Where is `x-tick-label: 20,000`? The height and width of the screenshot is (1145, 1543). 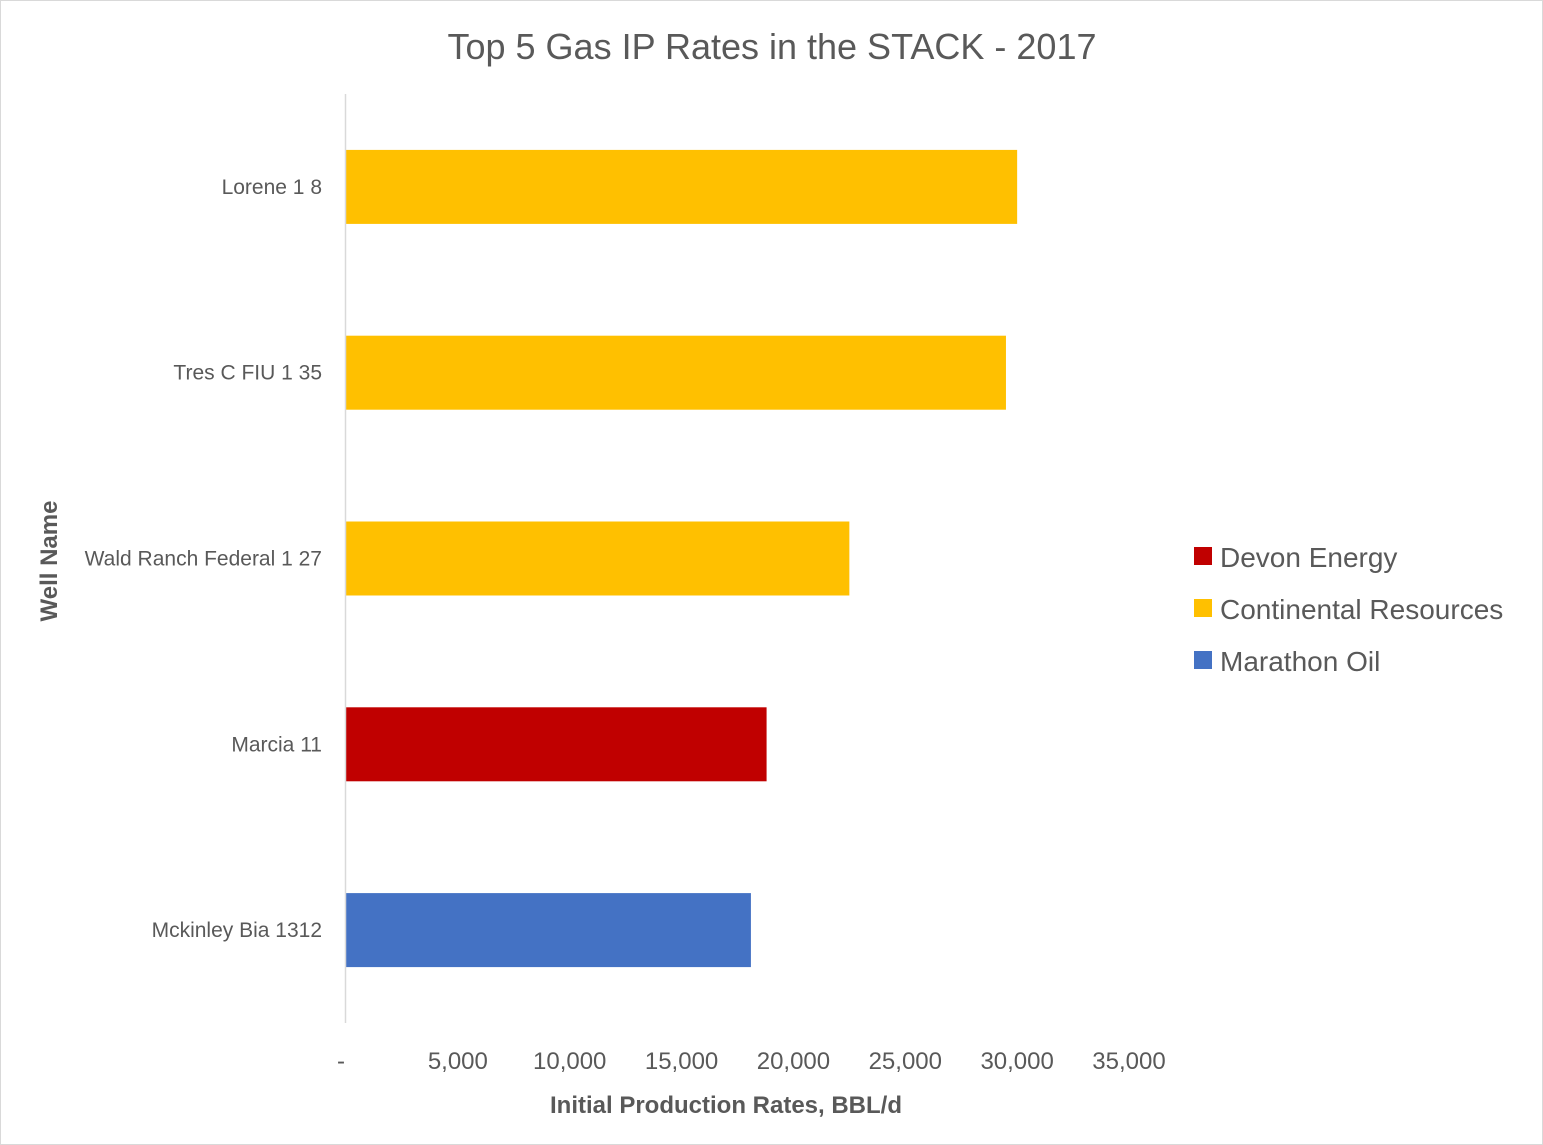
x-tick-label: 20,000 is located at coordinates (793, 1061).